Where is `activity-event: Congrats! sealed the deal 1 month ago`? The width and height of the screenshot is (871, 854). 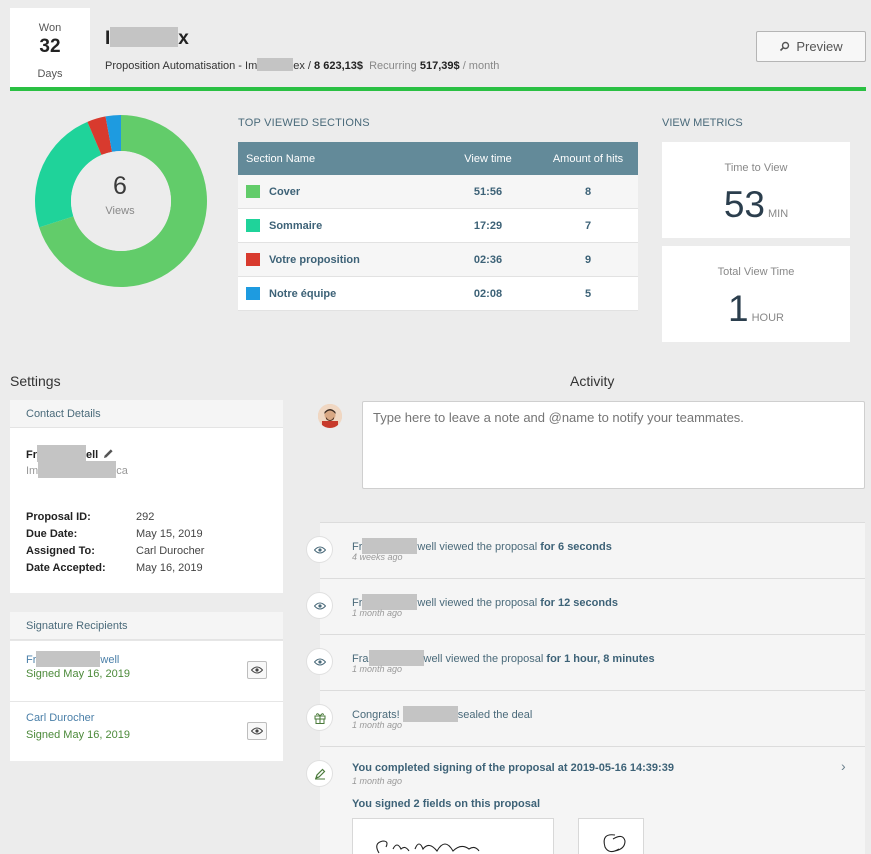 activity-event: Congrats! sealed the deal 1 month ago is located at coordinates (585, 719).